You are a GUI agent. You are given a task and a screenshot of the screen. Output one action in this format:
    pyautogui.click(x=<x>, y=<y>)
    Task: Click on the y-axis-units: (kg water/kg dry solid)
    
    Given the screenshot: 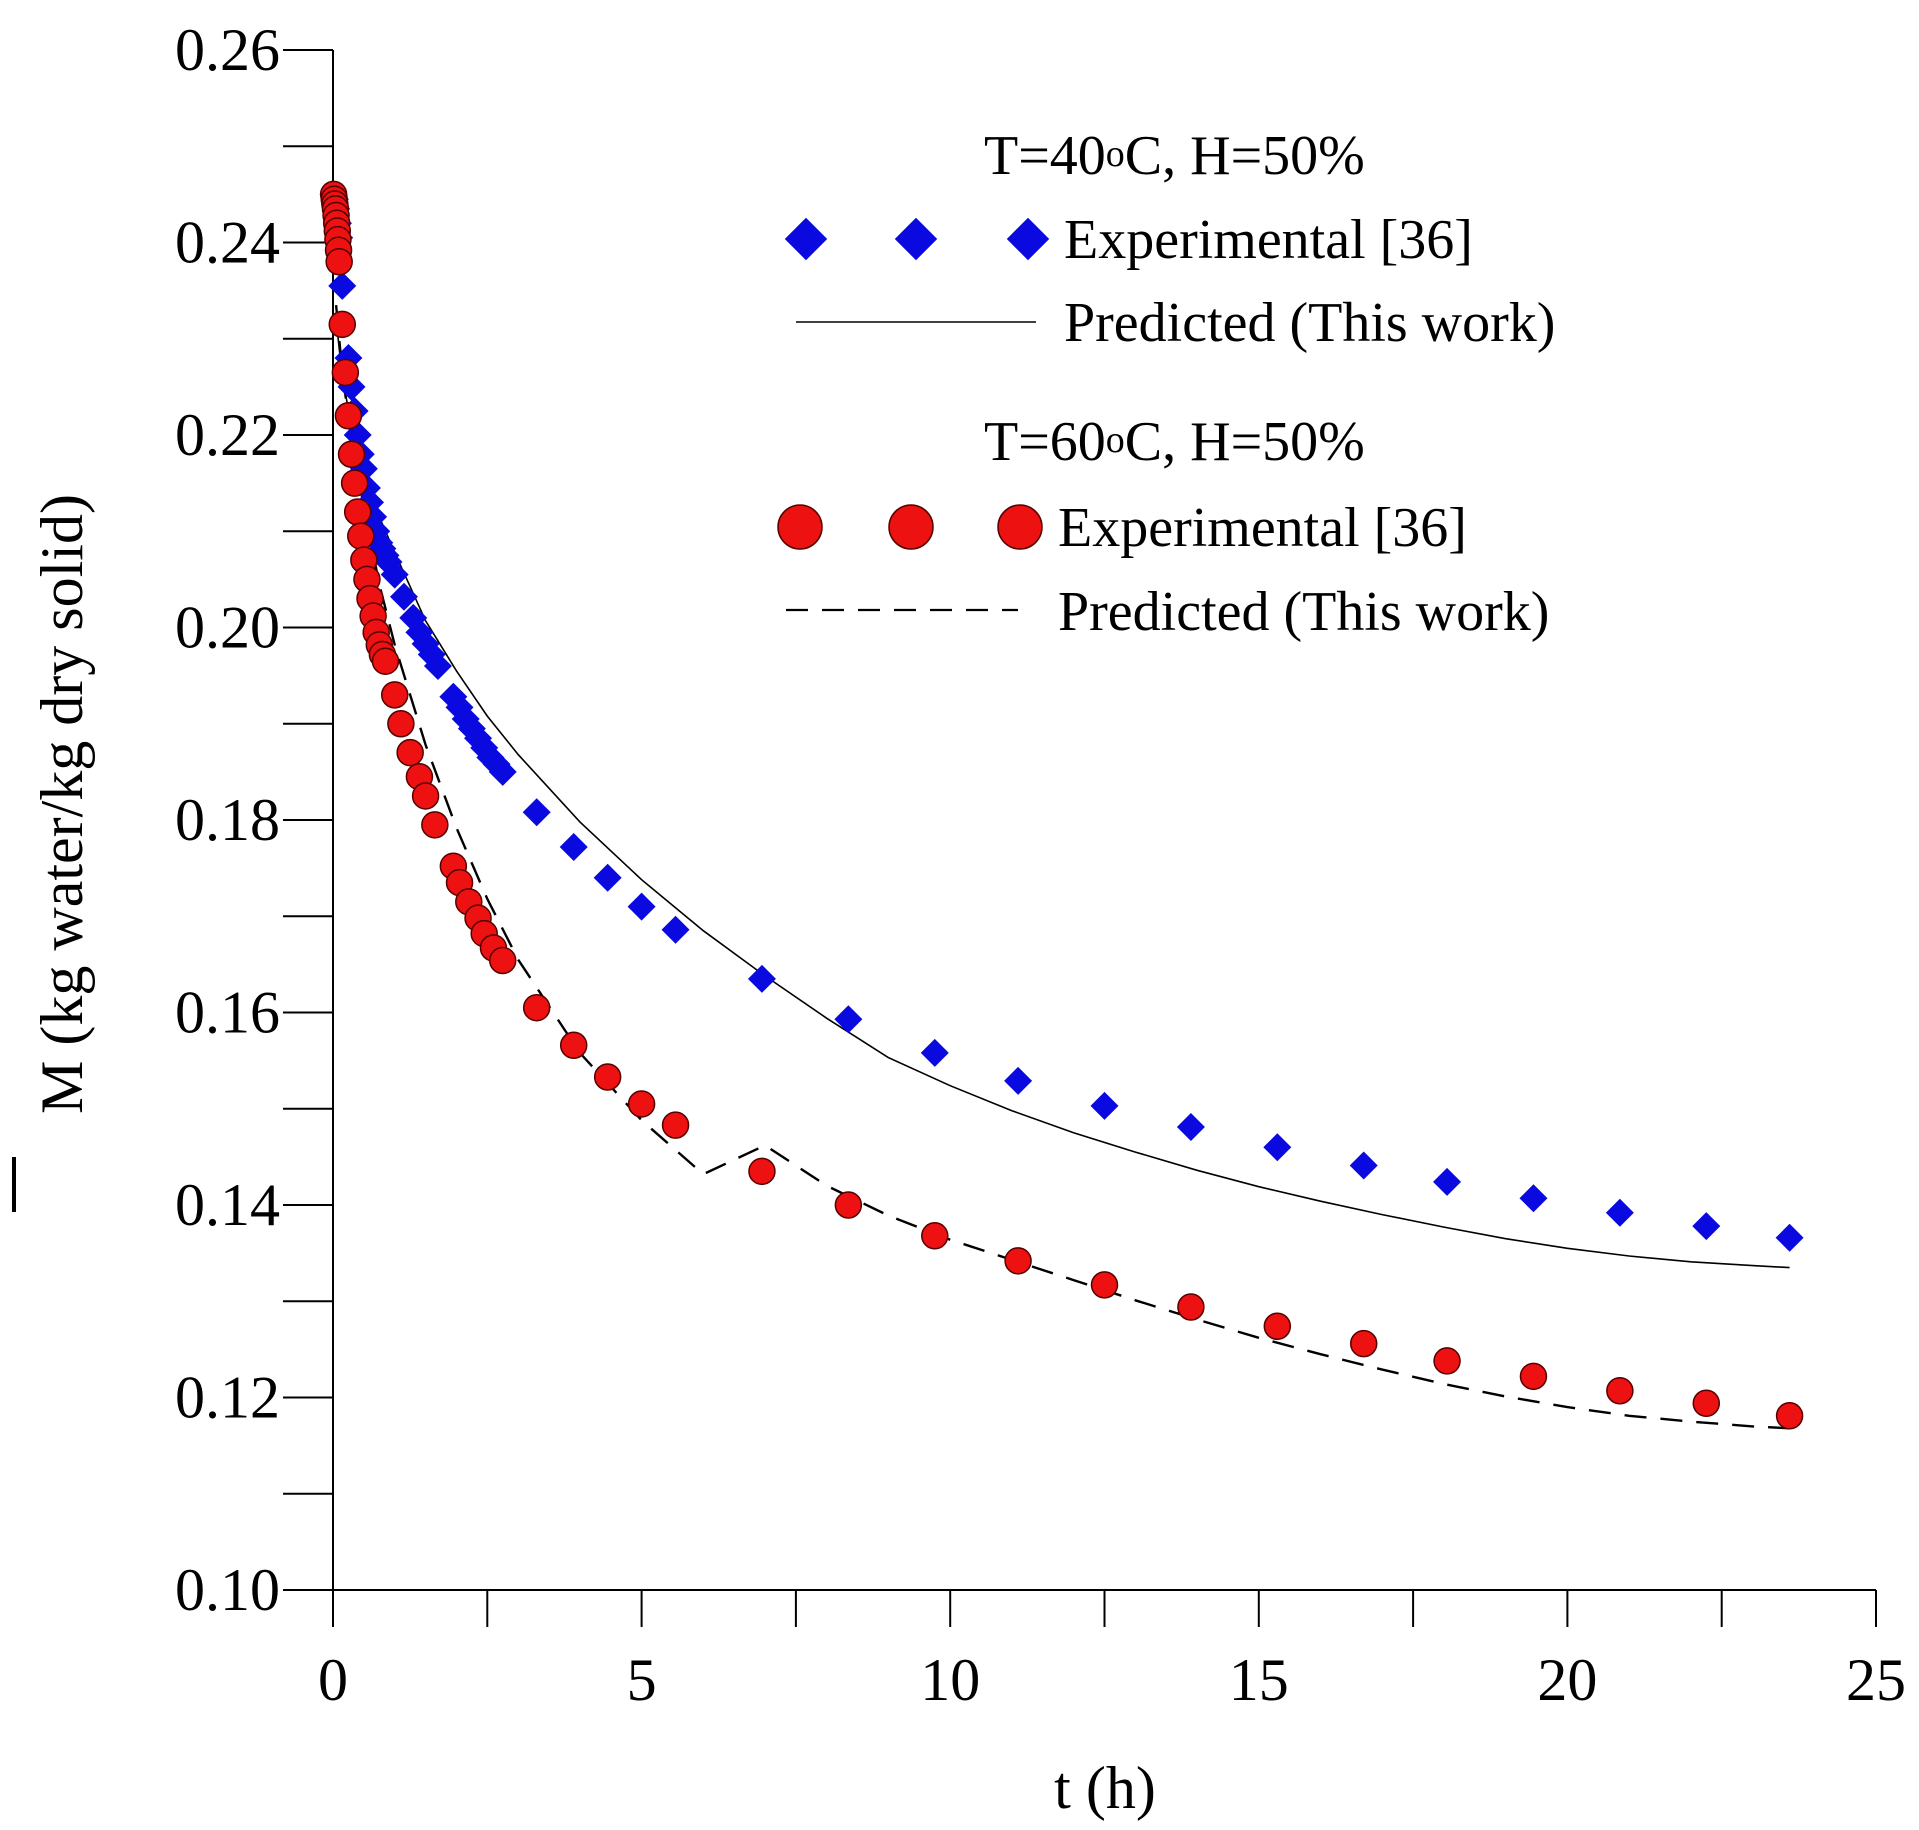 What is the action you would take?
    pyautogui.click(x=62, y=777)
    